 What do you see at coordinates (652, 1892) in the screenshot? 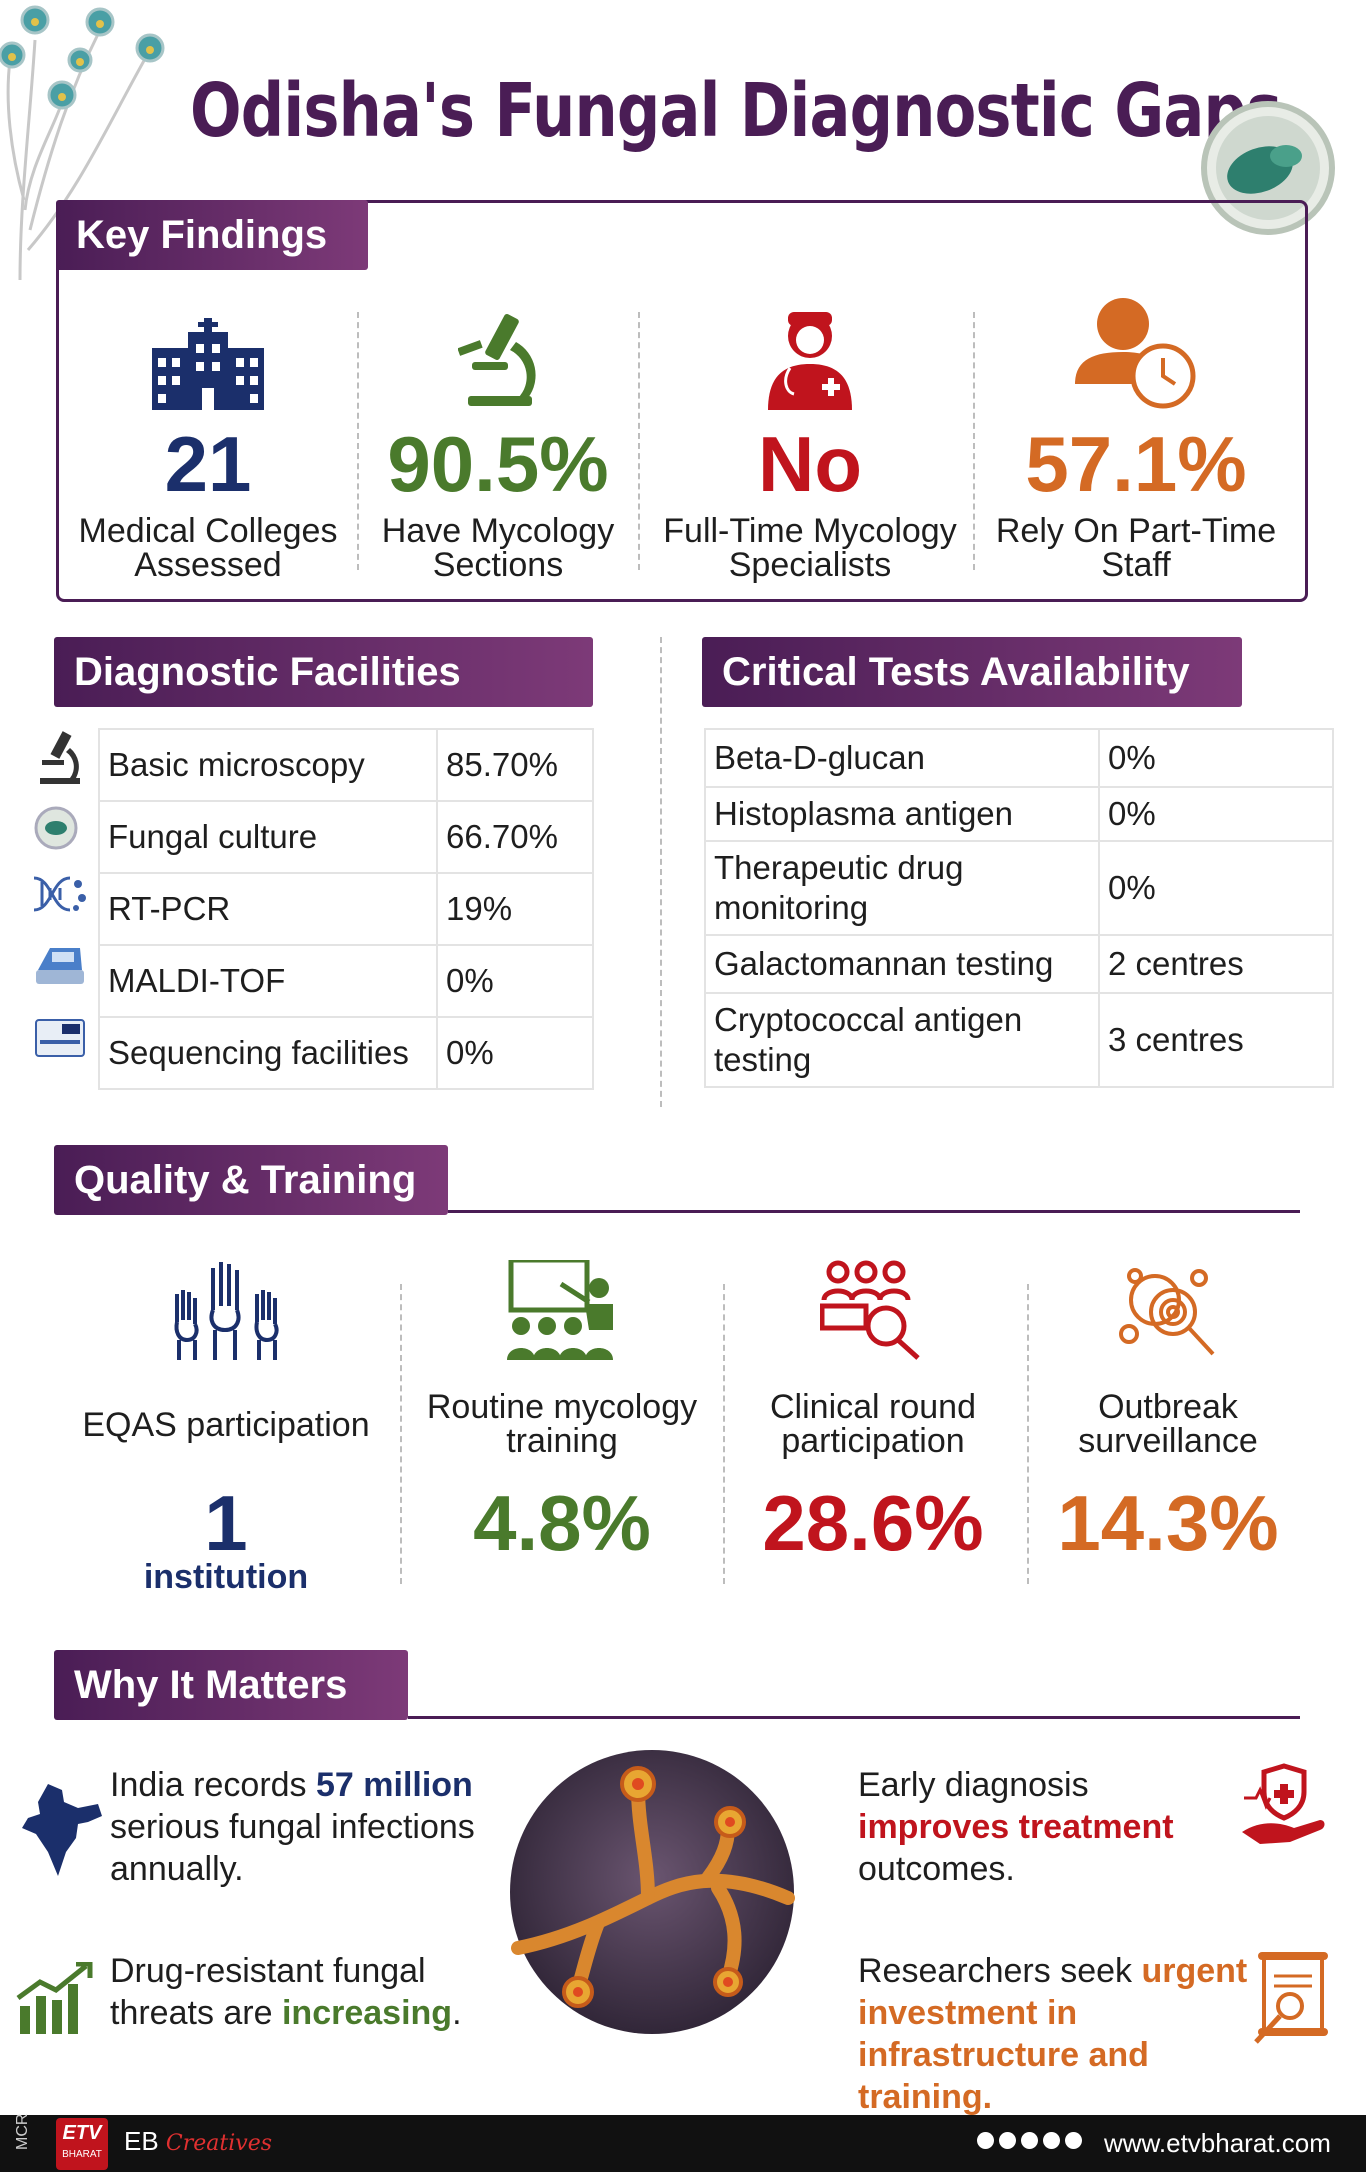
I see `fungus-microscopy-image` at bounding box center [652, 1892].